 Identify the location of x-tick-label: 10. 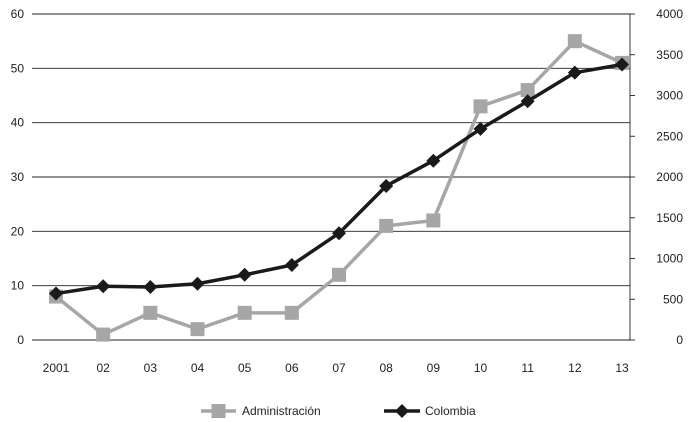
(481, 368).